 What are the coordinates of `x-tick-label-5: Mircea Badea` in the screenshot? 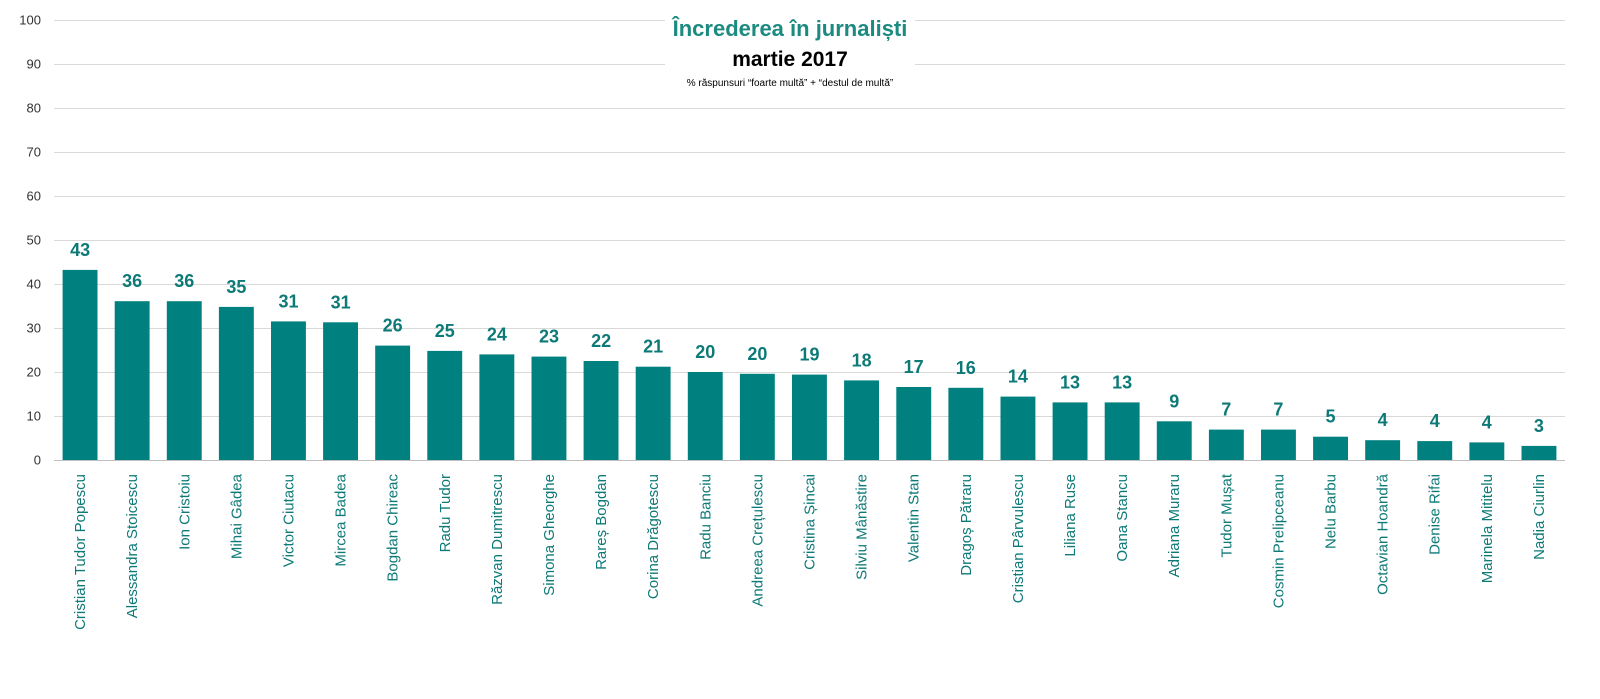 It's located at (341, 519).